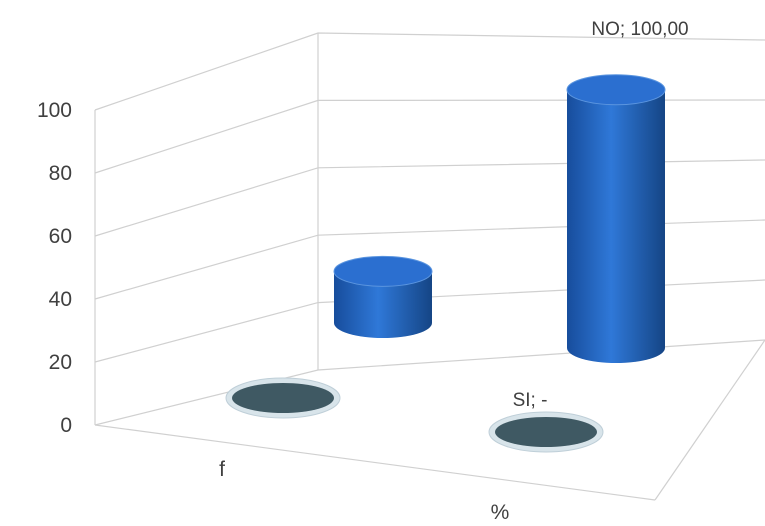 The height and width of the screenshot is (526, 765). I want to click on y-tick-label: 100, so click(54, 110).